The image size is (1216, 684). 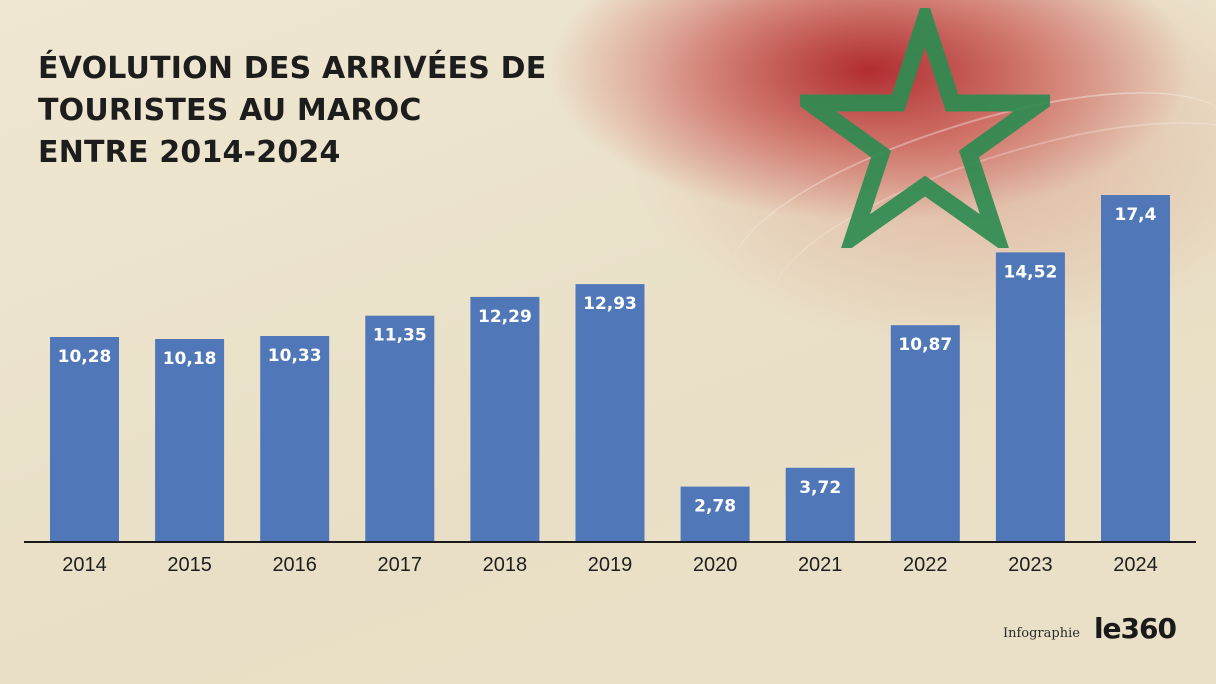 I want to click on x-tick-label-2015: 2015, so click(x=189, y=565).